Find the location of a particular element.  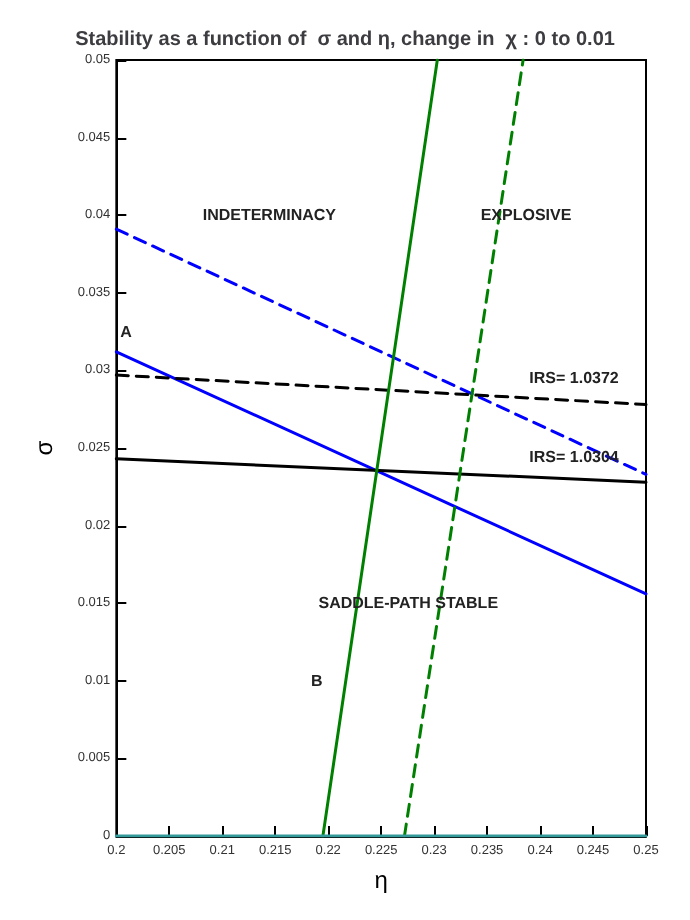

annotation: INDETERMINACY is located at coordinates (270, 215).